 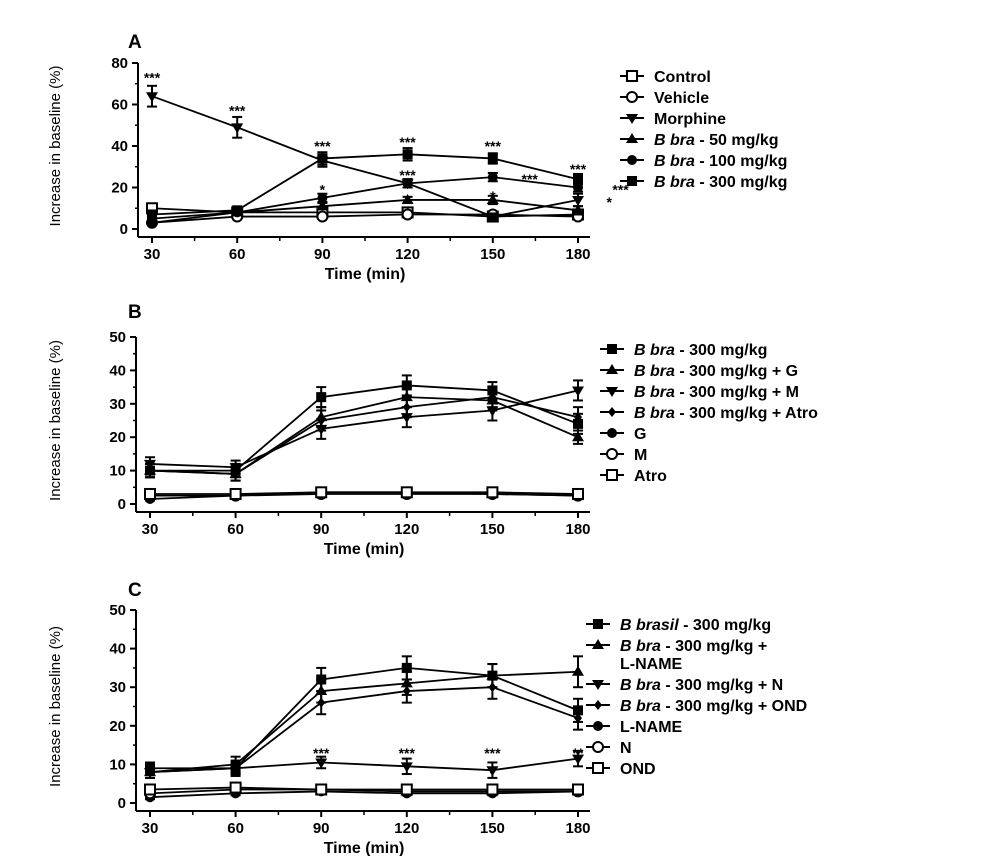 What do you see at coordinates (119, 63) in the screenshot?
I see `y-tick-label: 80` at bounding box center [119, 63].